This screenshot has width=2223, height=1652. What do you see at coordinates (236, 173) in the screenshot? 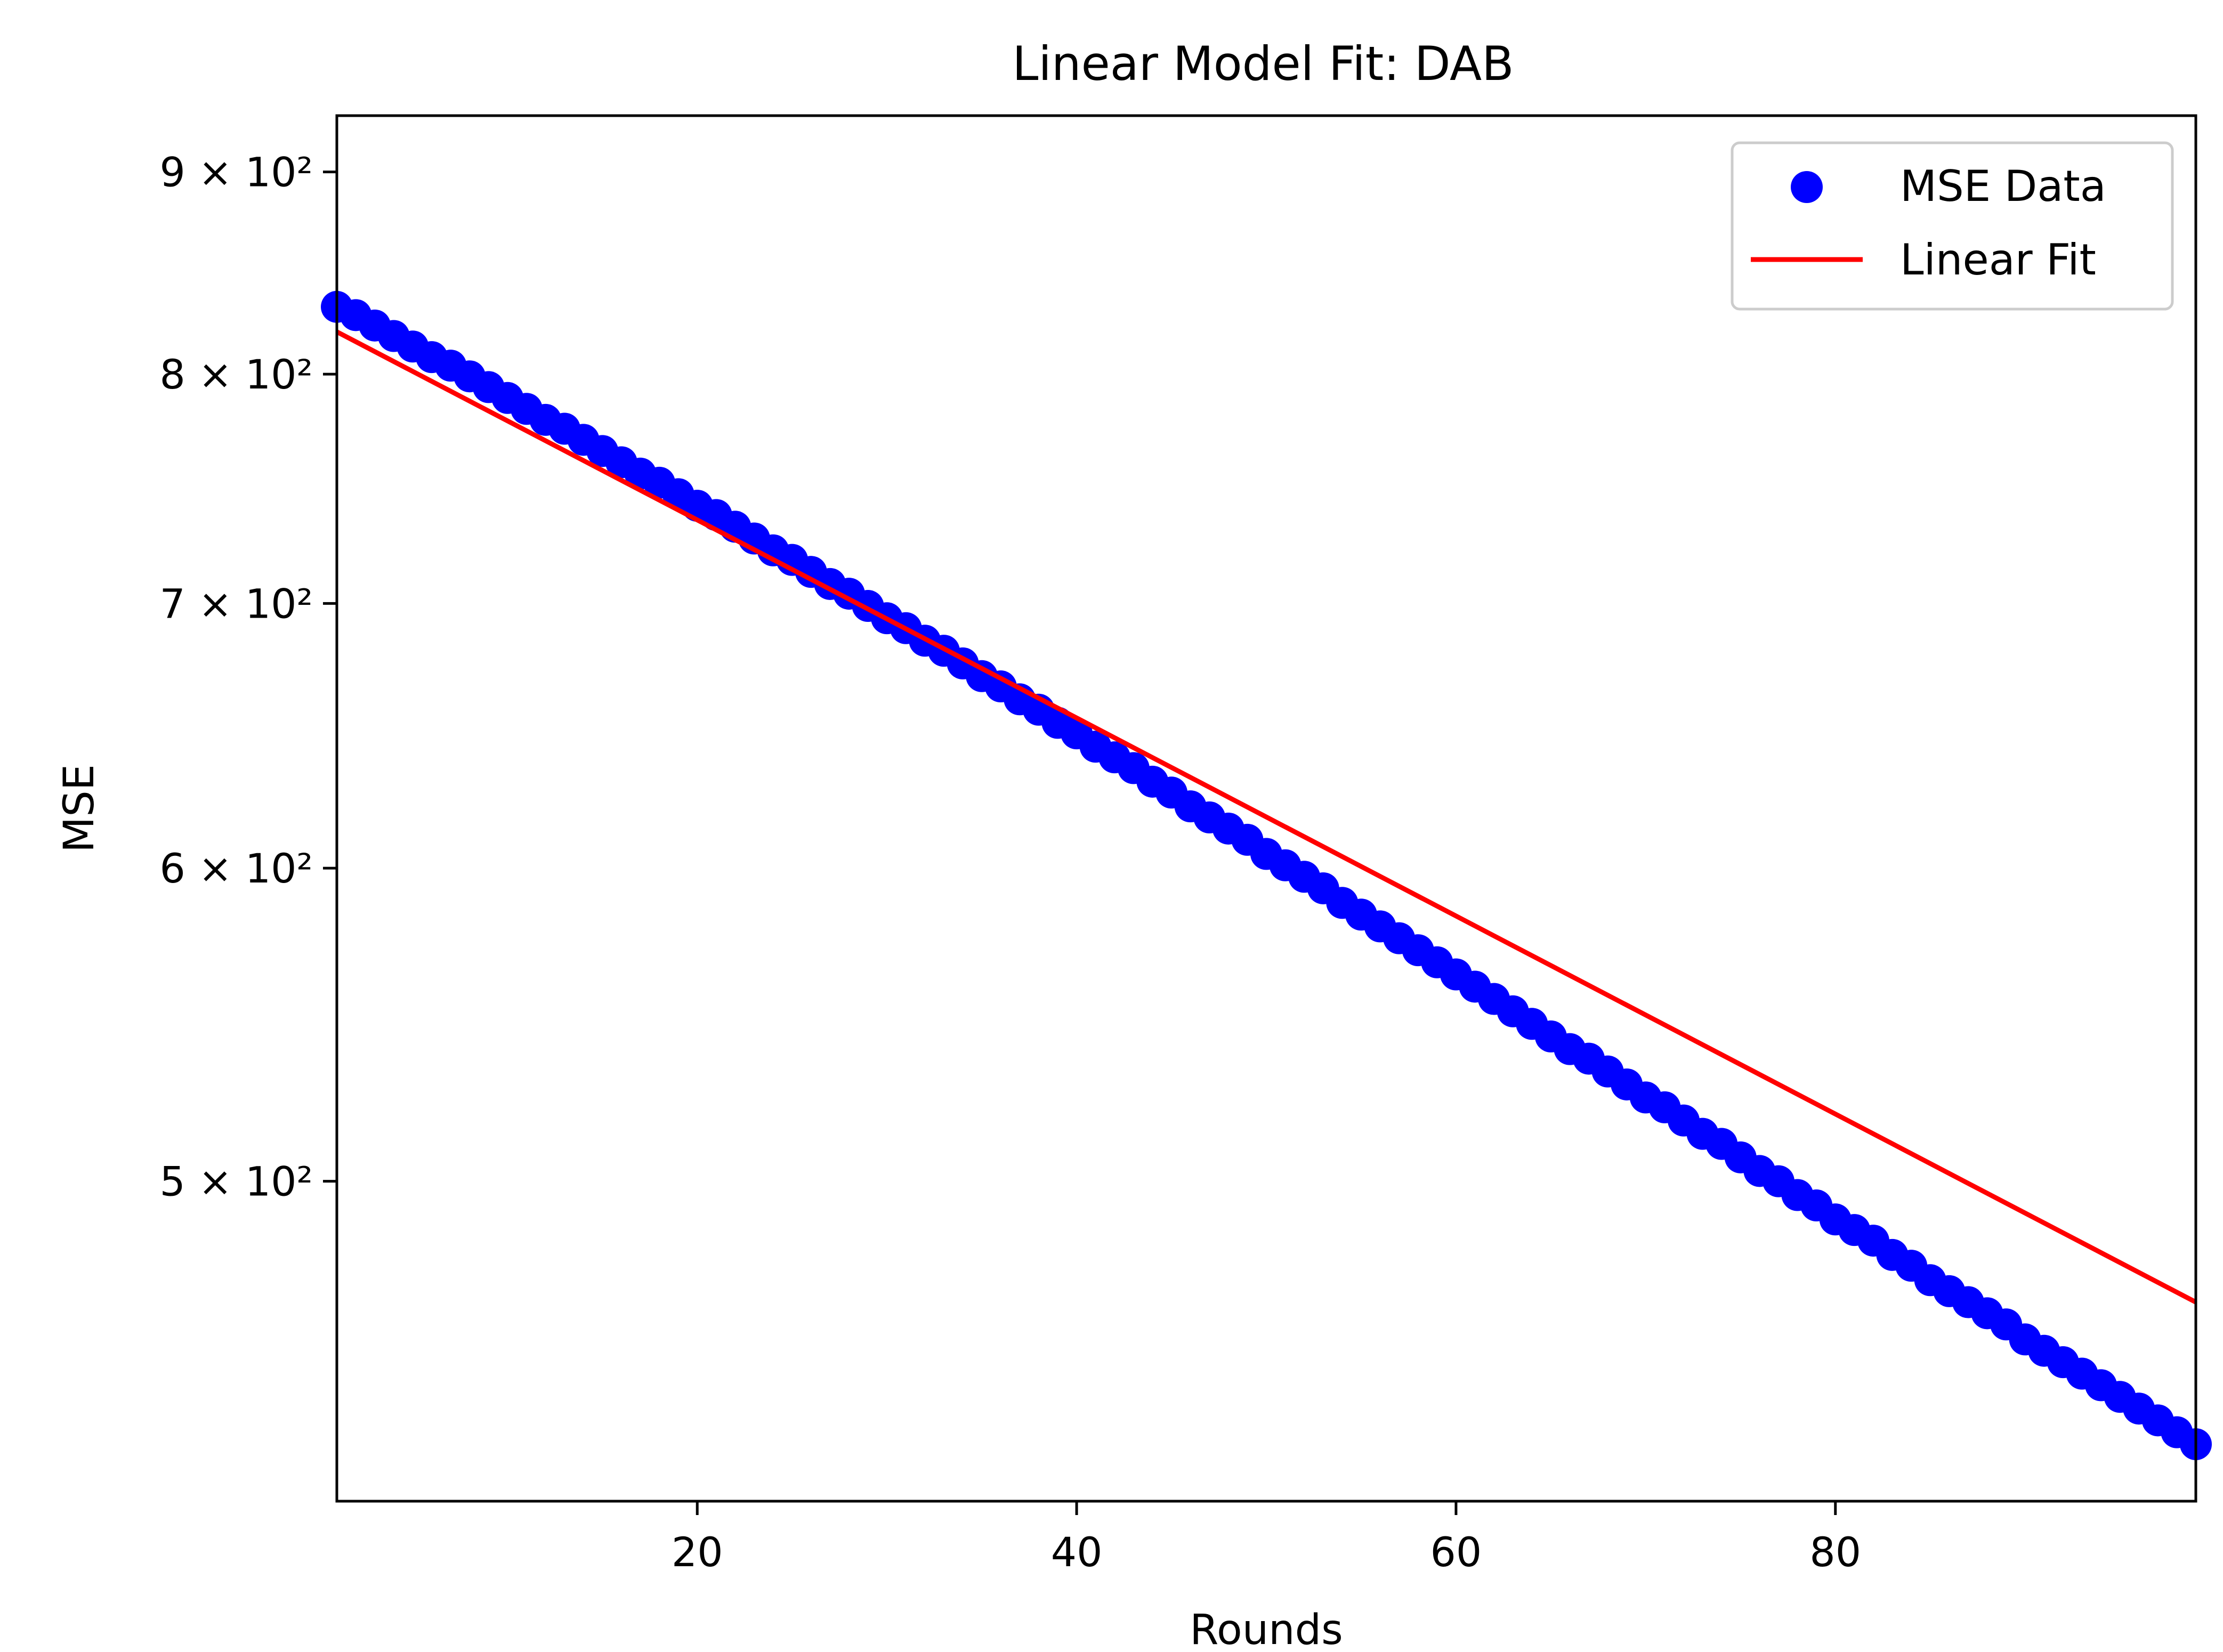
I see `y-tick-label: 9 × 10²` at bounding box center [236, 173].